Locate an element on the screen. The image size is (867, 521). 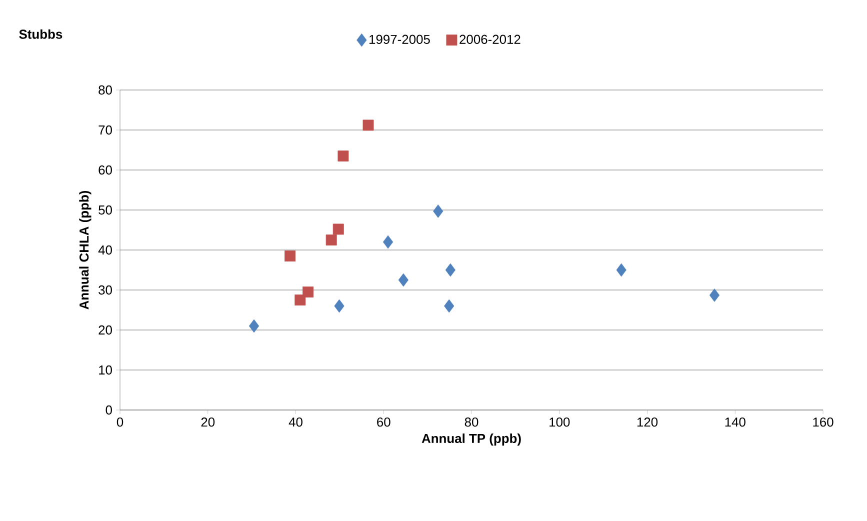
x-tick-label: 160 is located at coordinates (823, 422).